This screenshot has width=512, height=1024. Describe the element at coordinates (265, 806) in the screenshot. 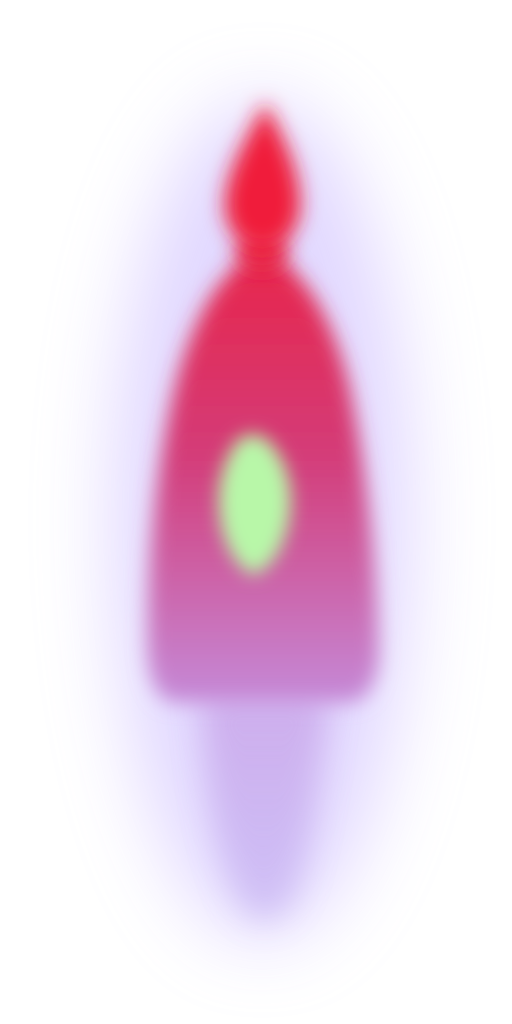

I see `figure-tail` at that location.